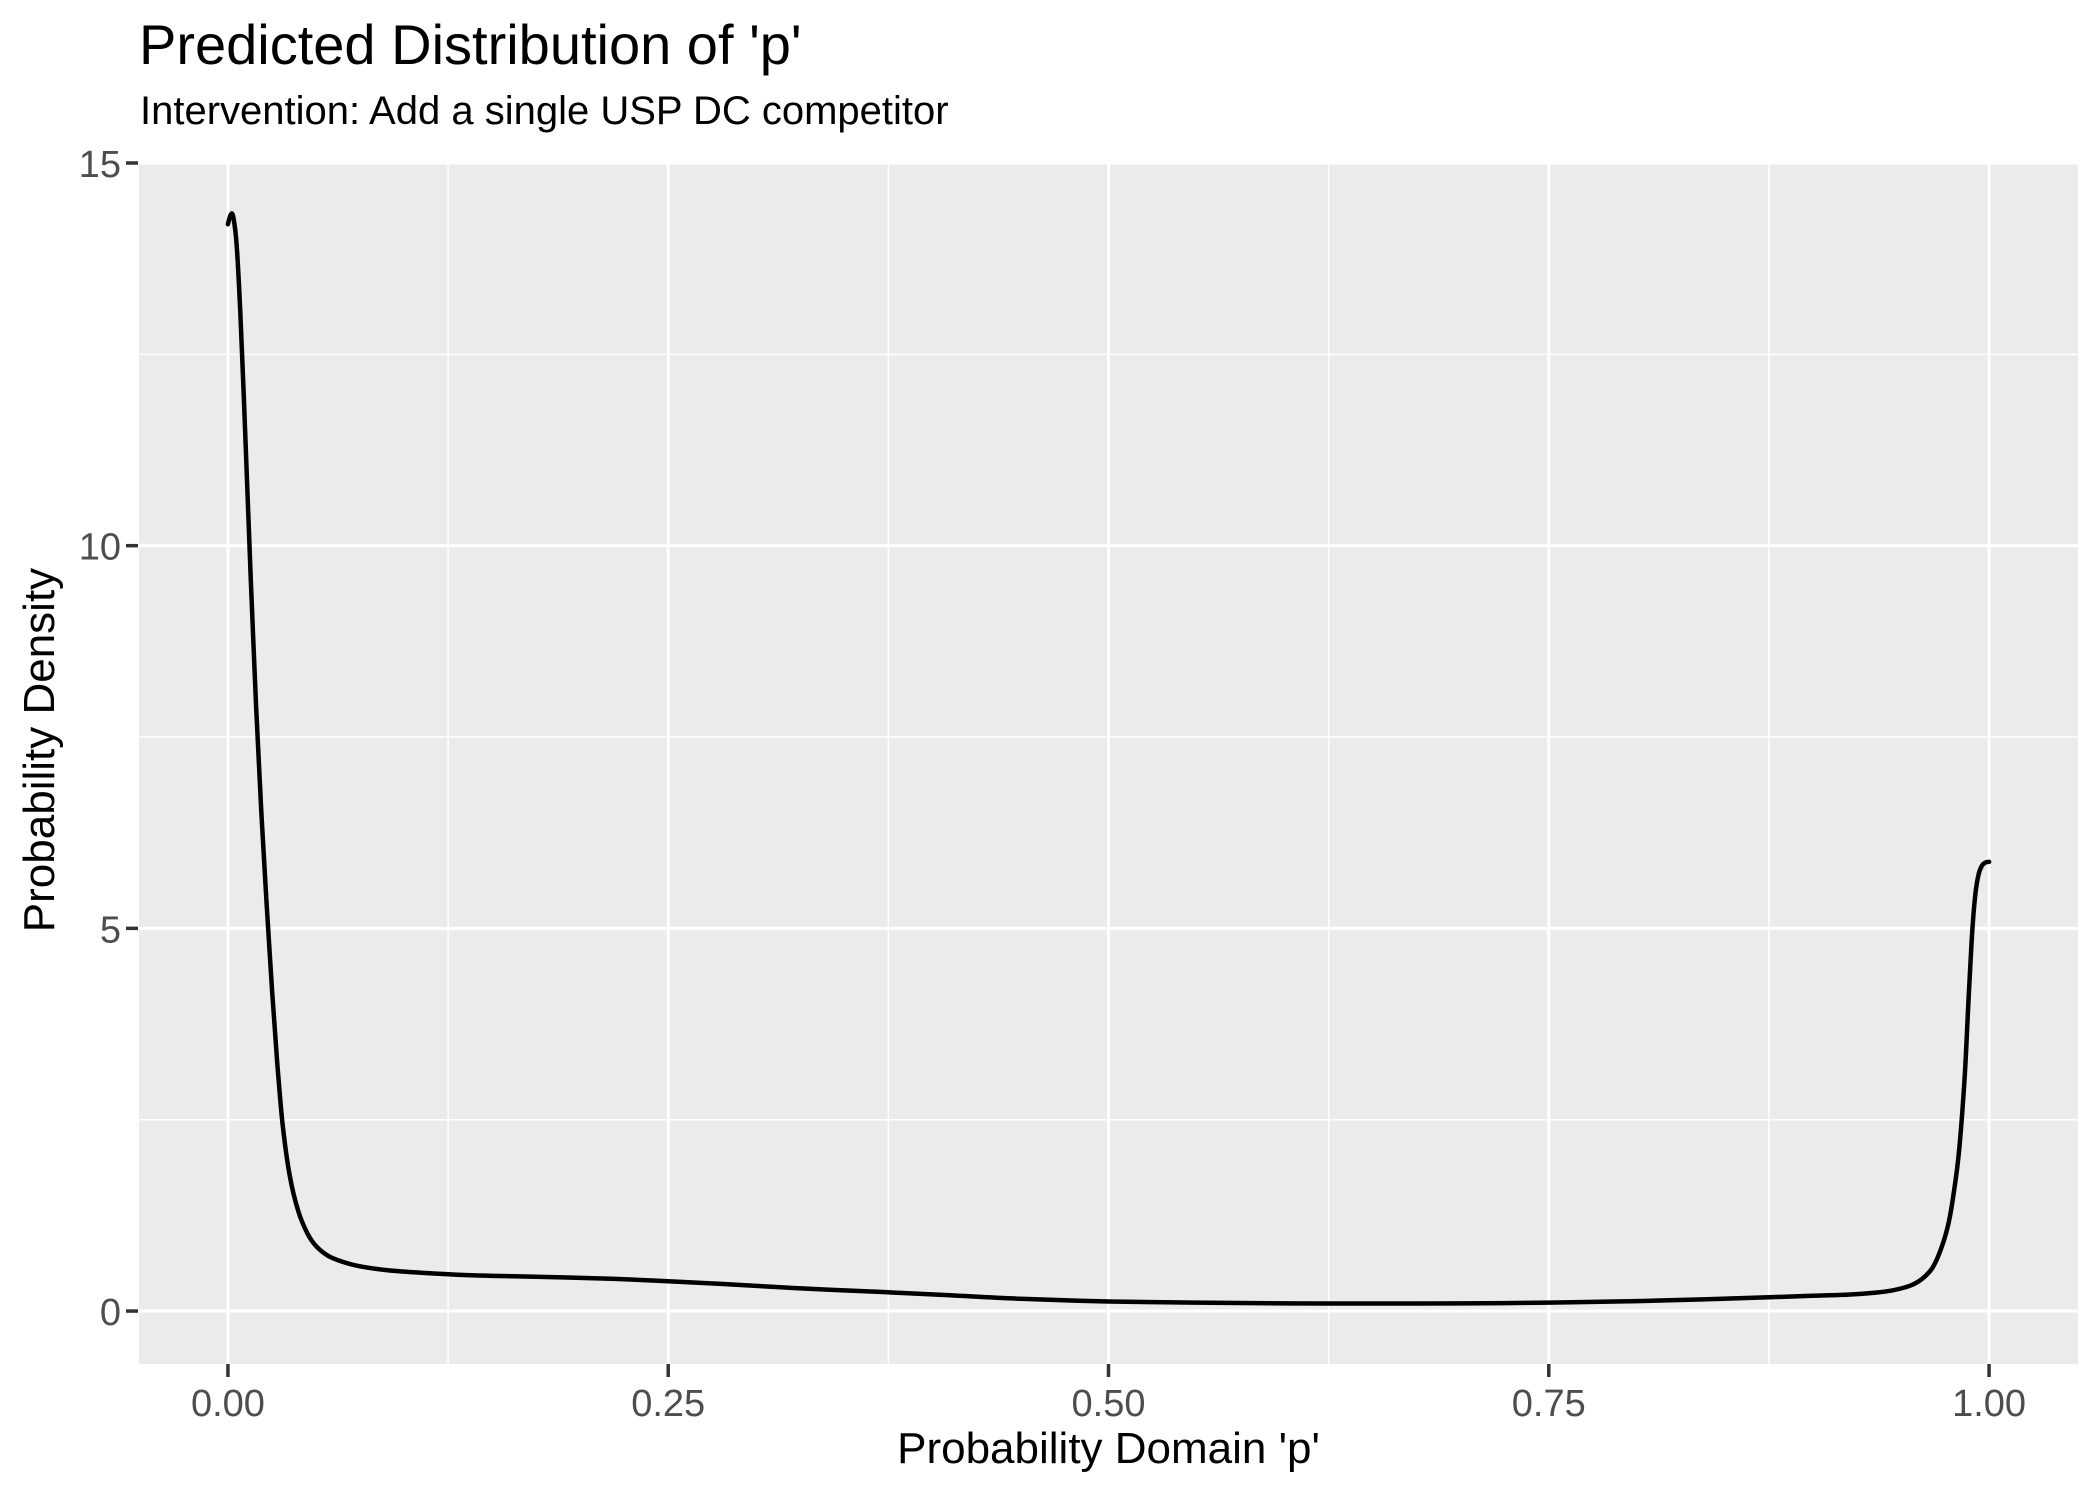 The height and width of the screenshot is (1499, 2100). Describe the element at coordinates (1108, 1448) in the screenshot. I see `x-axis-title: Probability Domain 'p'` at that location.